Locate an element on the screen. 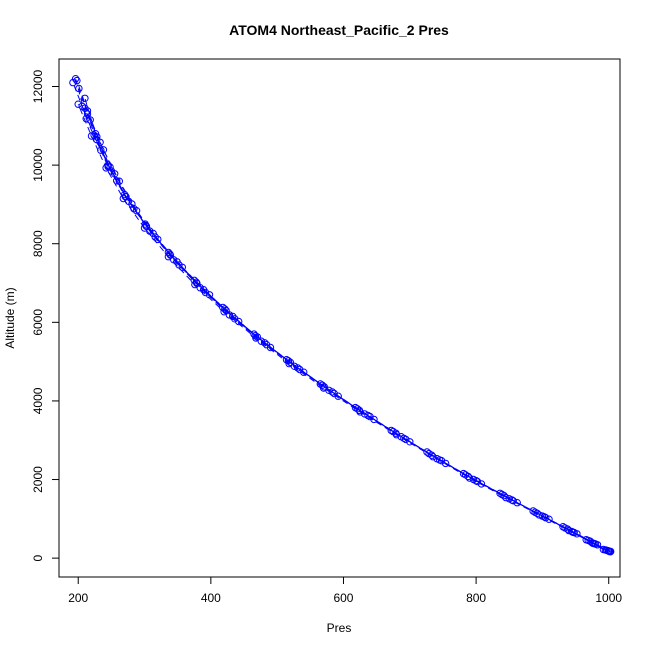 Image resolution: width=650 pixels, height=650 pixels. x-tick-label: 400 is located at coordinates (211, 598).